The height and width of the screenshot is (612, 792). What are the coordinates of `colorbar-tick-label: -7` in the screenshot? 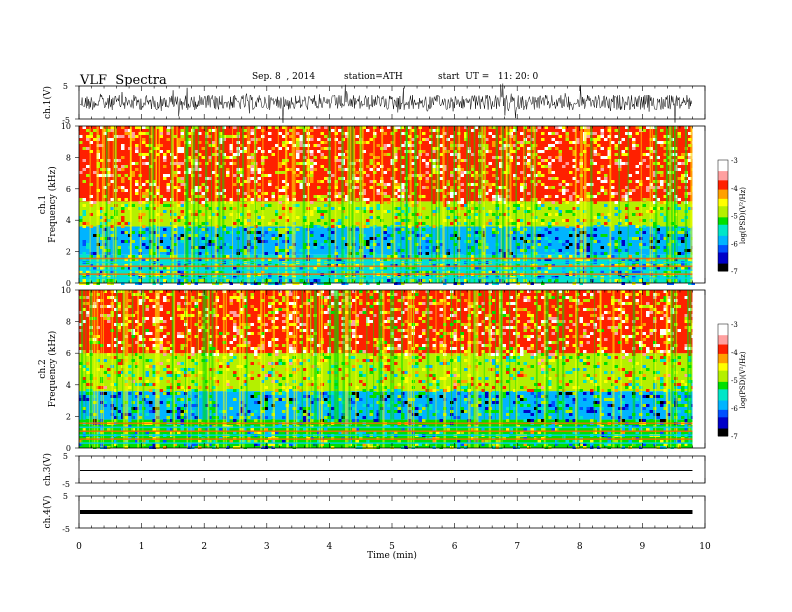 It's located at (734, 437).